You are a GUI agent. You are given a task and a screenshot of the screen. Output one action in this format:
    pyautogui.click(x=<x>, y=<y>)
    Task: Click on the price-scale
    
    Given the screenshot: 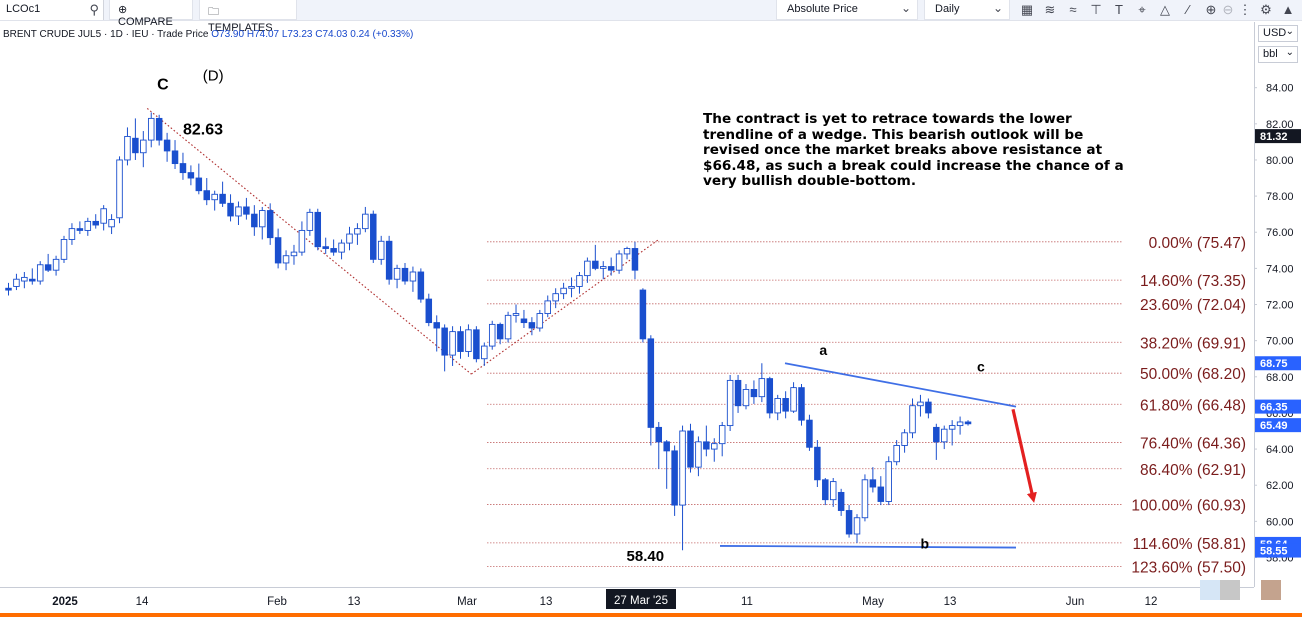 What is the action you would take?
    pyautogui.click(x=1278, y=304)
    